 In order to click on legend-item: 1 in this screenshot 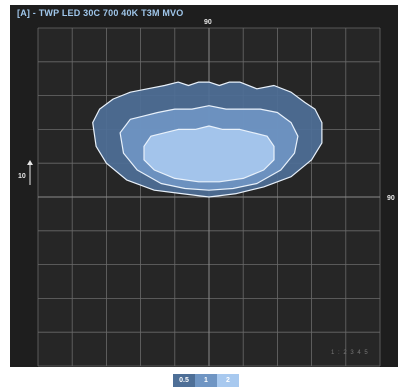, I will do `click(206, 380)`.